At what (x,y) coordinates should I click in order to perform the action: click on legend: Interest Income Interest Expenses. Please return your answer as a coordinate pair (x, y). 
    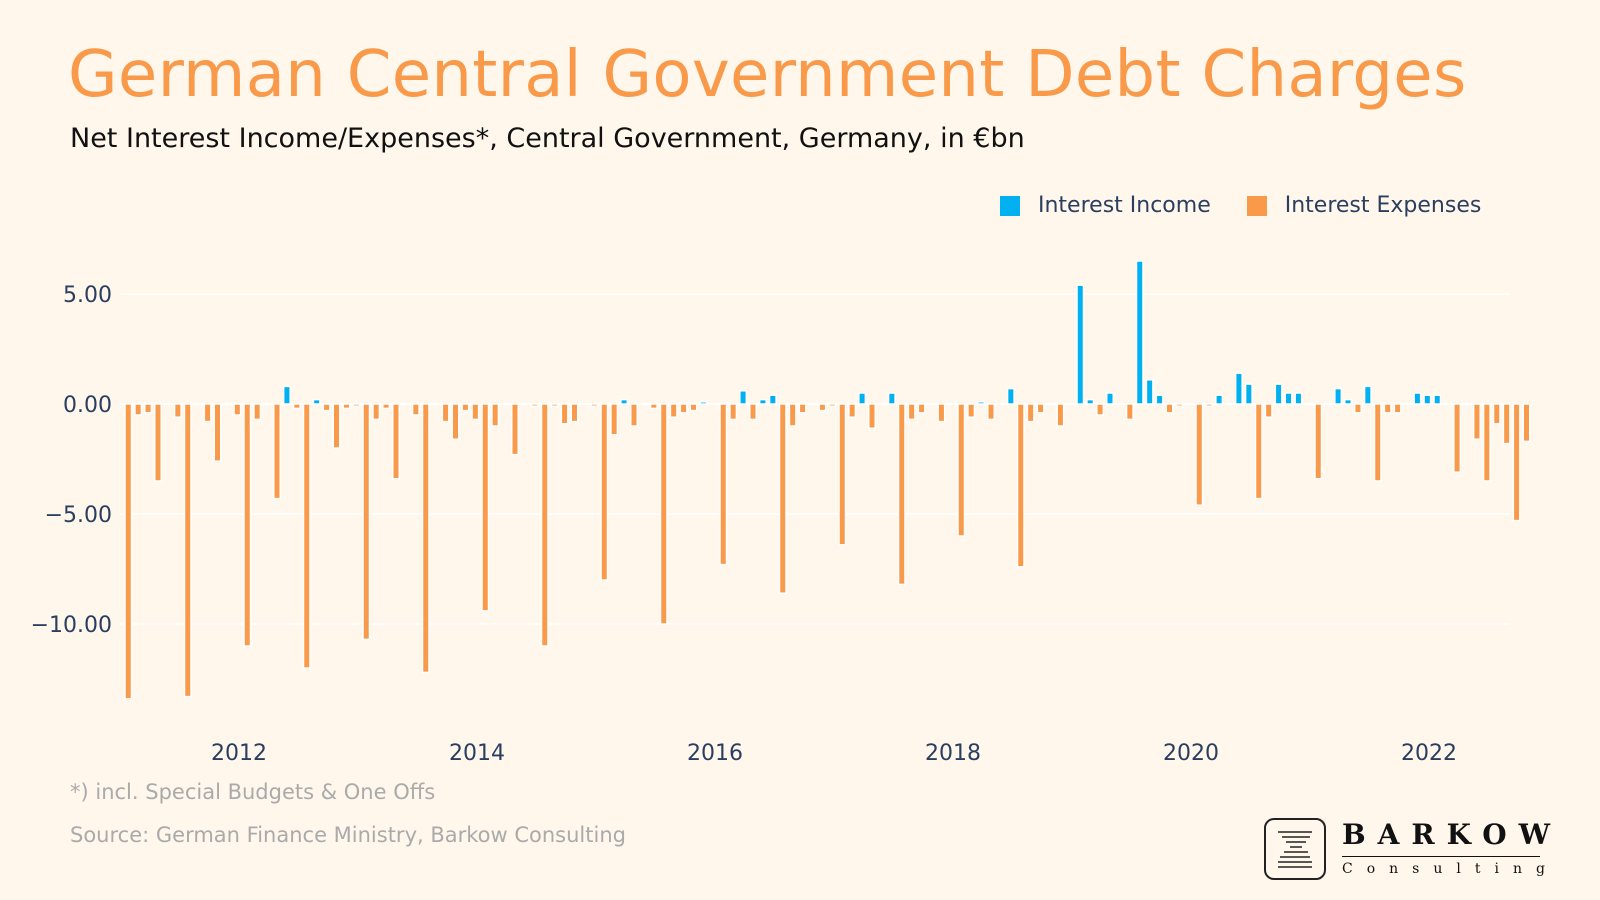
    Looking at the image, I should click on (1240, 205).